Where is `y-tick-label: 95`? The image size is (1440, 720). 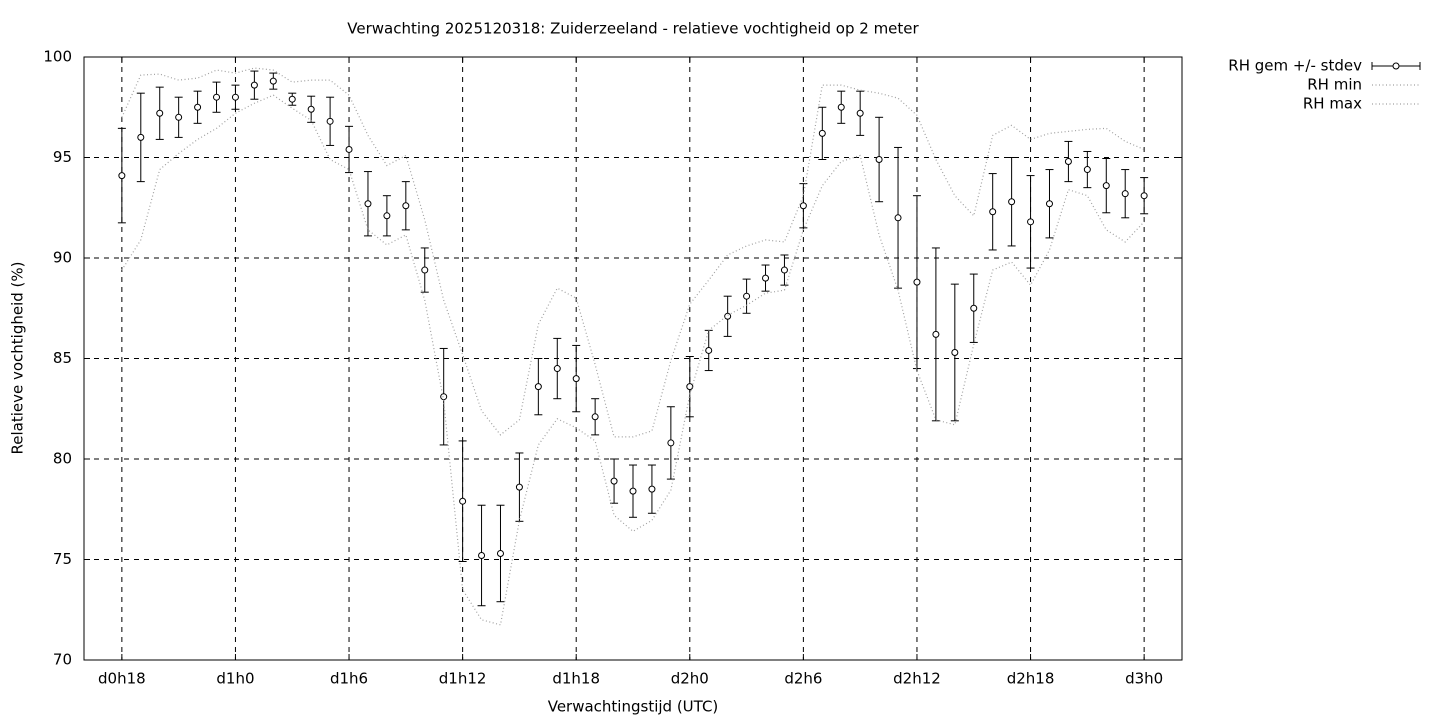
y-tick-label: 95 is located at coordinates (62, 157).